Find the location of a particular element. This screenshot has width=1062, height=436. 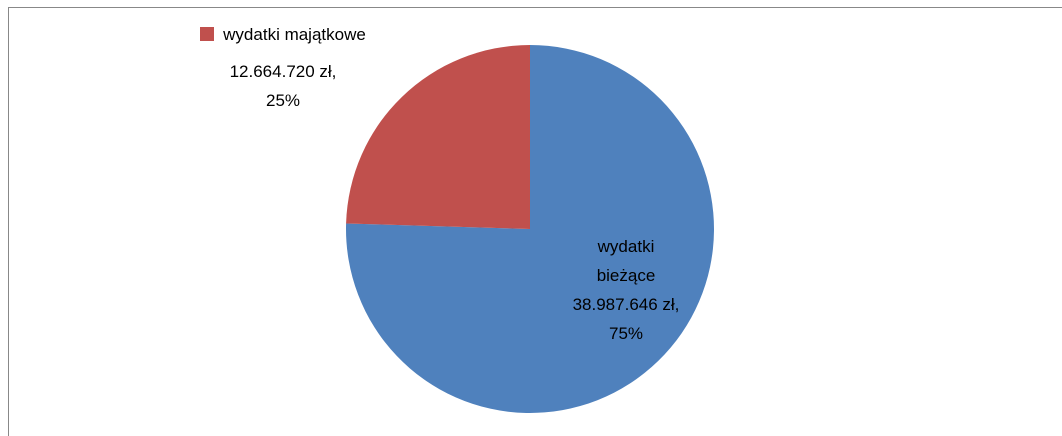

percent-label: 25% is located at coordinates (283, 100).